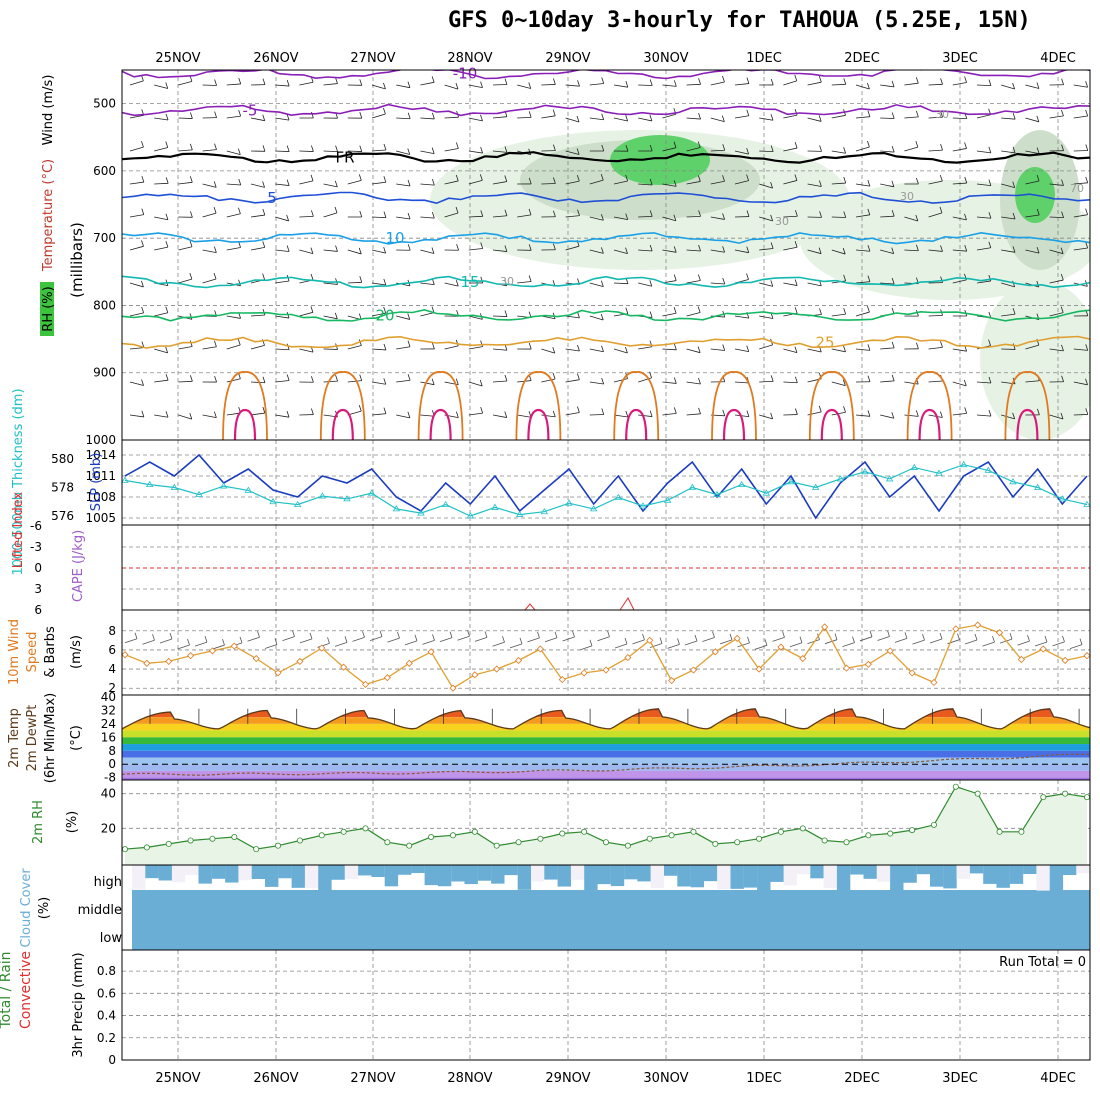 The height and width of the screenshot is (1100, 1100). Describe the element at coordinates (665, 58) in the screenshot. I see `x-tick-label-top: 30NOV` at that location.